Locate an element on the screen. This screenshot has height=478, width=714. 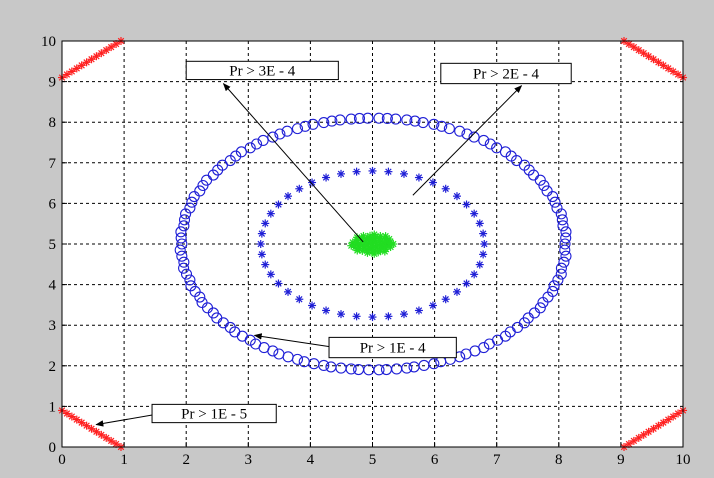
x-tick-label: 9 is located at coordinates (621, 460).